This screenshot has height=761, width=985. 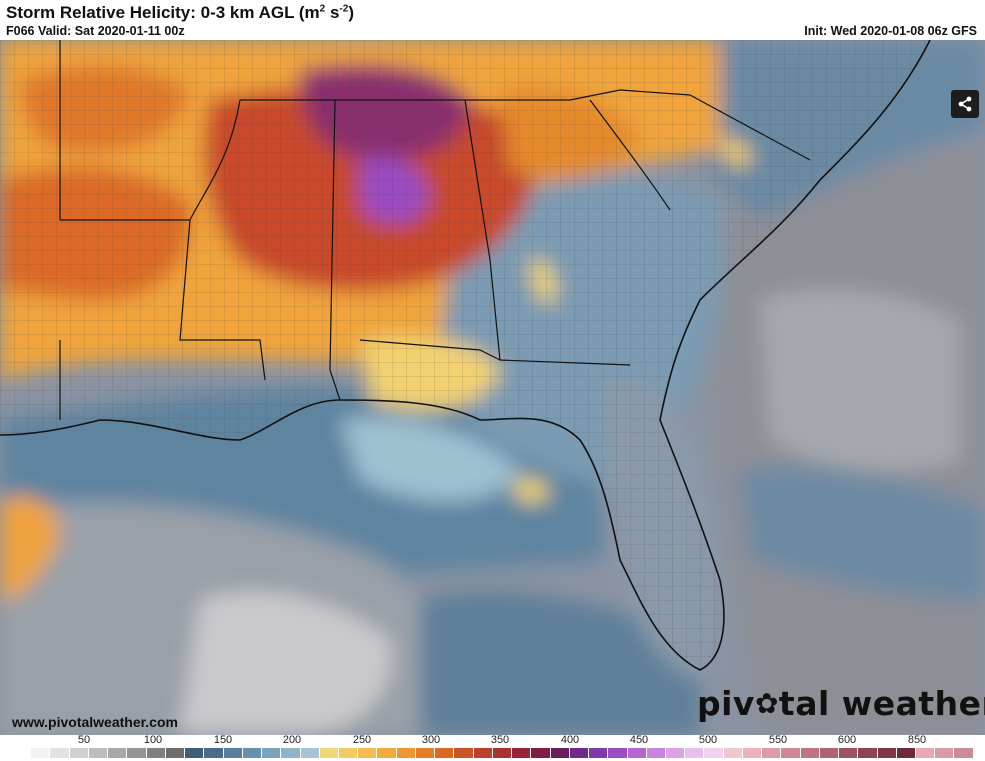 I want to click on colorbar-tick-label: 300, so click(x=431, y=740).